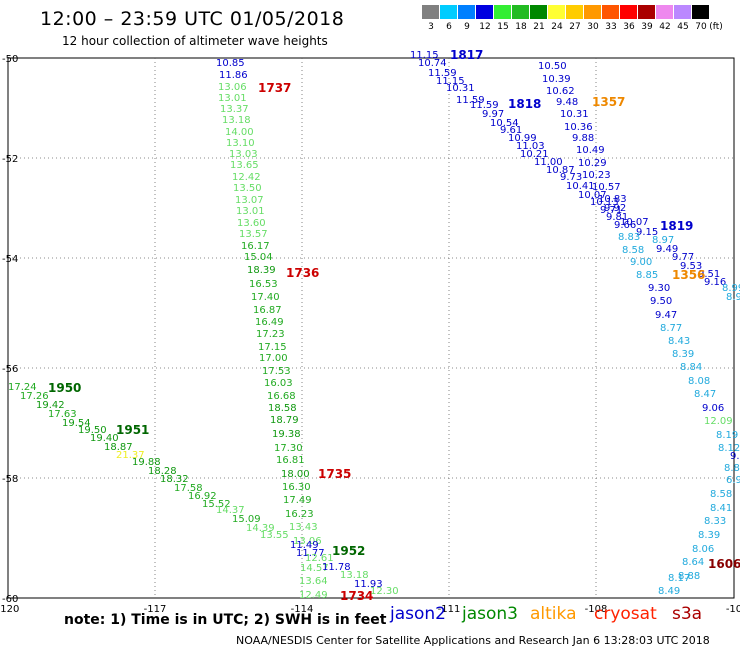  Describe the element at coordinates (118, 447) in the screenshot. I see `swh-value: 18.87` at that location.